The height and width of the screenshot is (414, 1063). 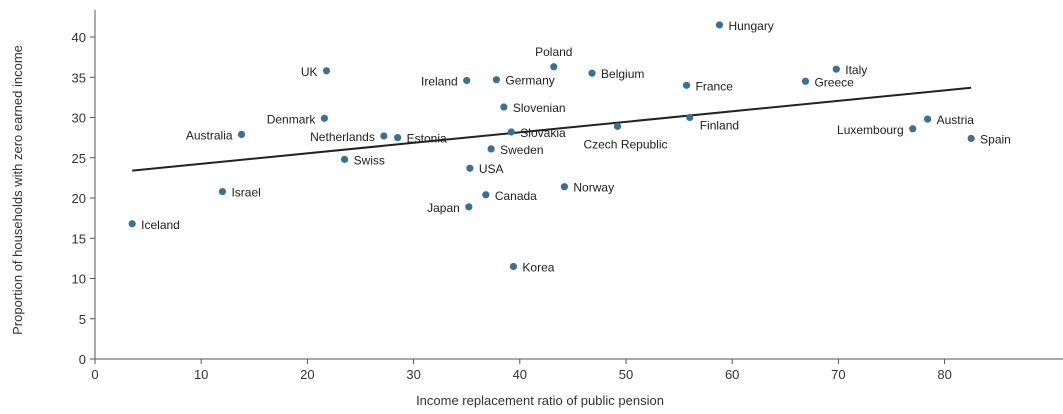 I want to click on point-swiss, so click(x=344, y=159).